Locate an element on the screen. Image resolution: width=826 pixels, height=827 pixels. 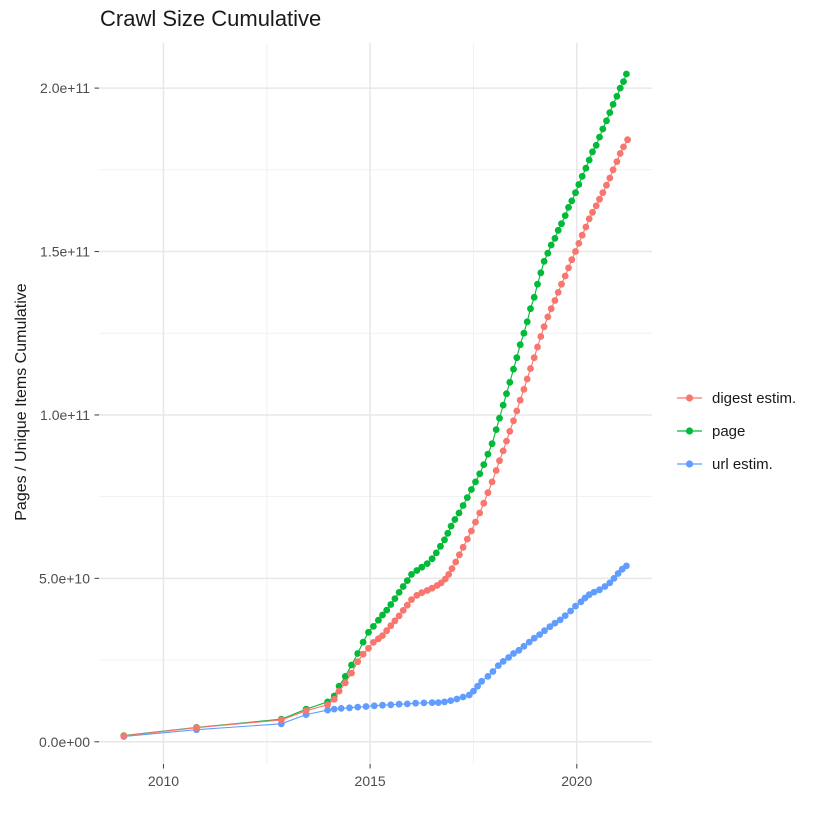
legend-key-page-icon is located at coordinates (689, 431).